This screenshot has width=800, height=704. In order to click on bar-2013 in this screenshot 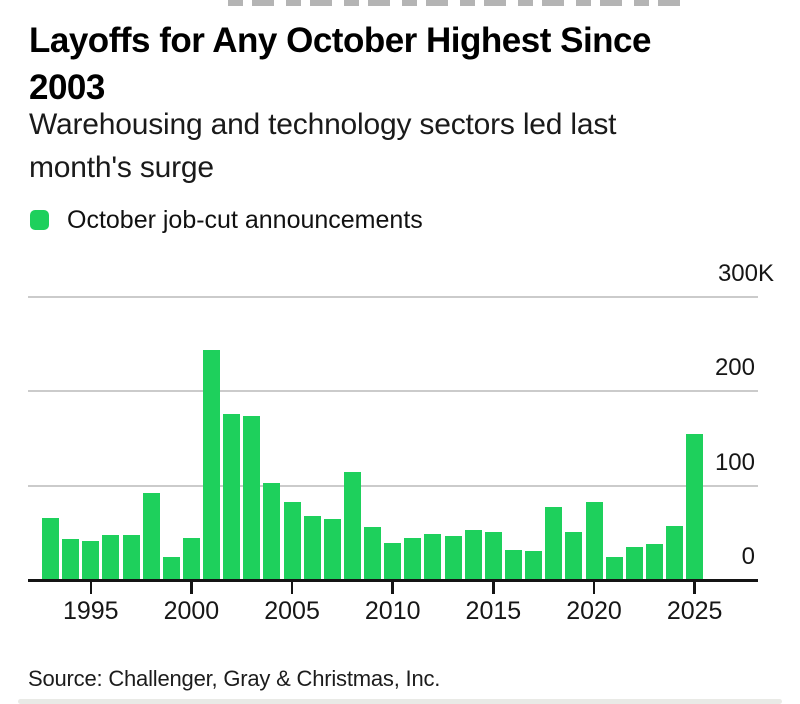, I will do `click(453, 557)`.